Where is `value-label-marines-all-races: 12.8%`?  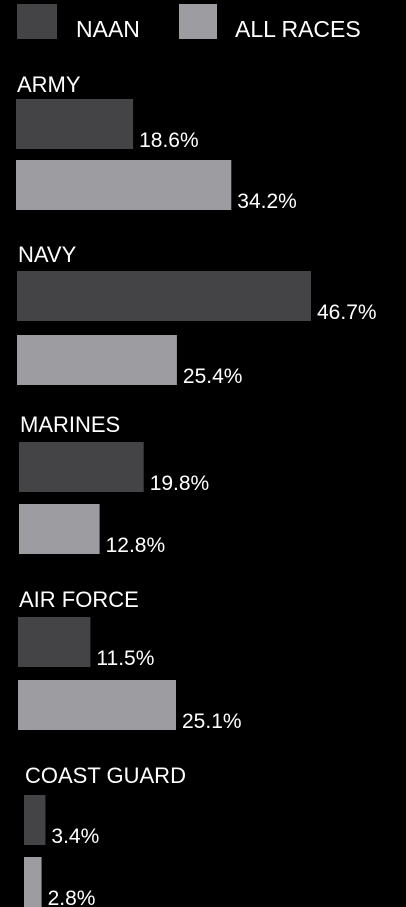 value-label-marines-all-races: 12.8% is located at coordinates (136, 545).